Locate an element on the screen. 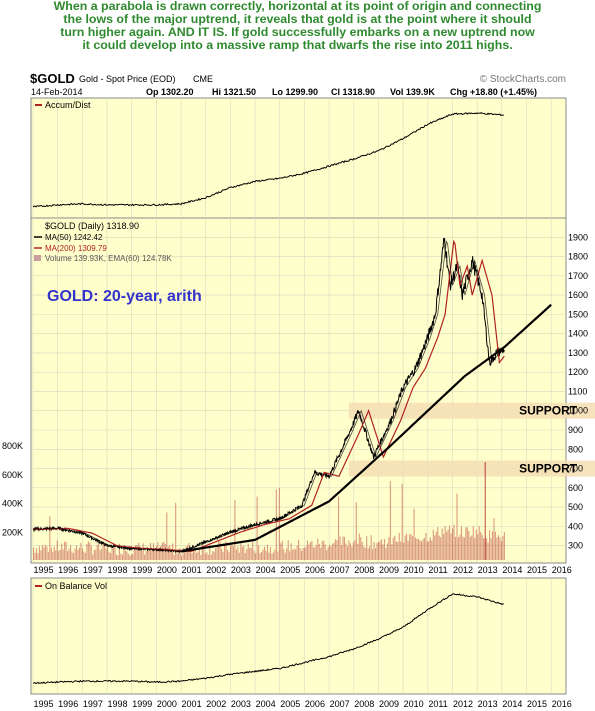 This screenshot has width=595, height=711. price-tick-label: 1600 is located at coordinates (578, 295).